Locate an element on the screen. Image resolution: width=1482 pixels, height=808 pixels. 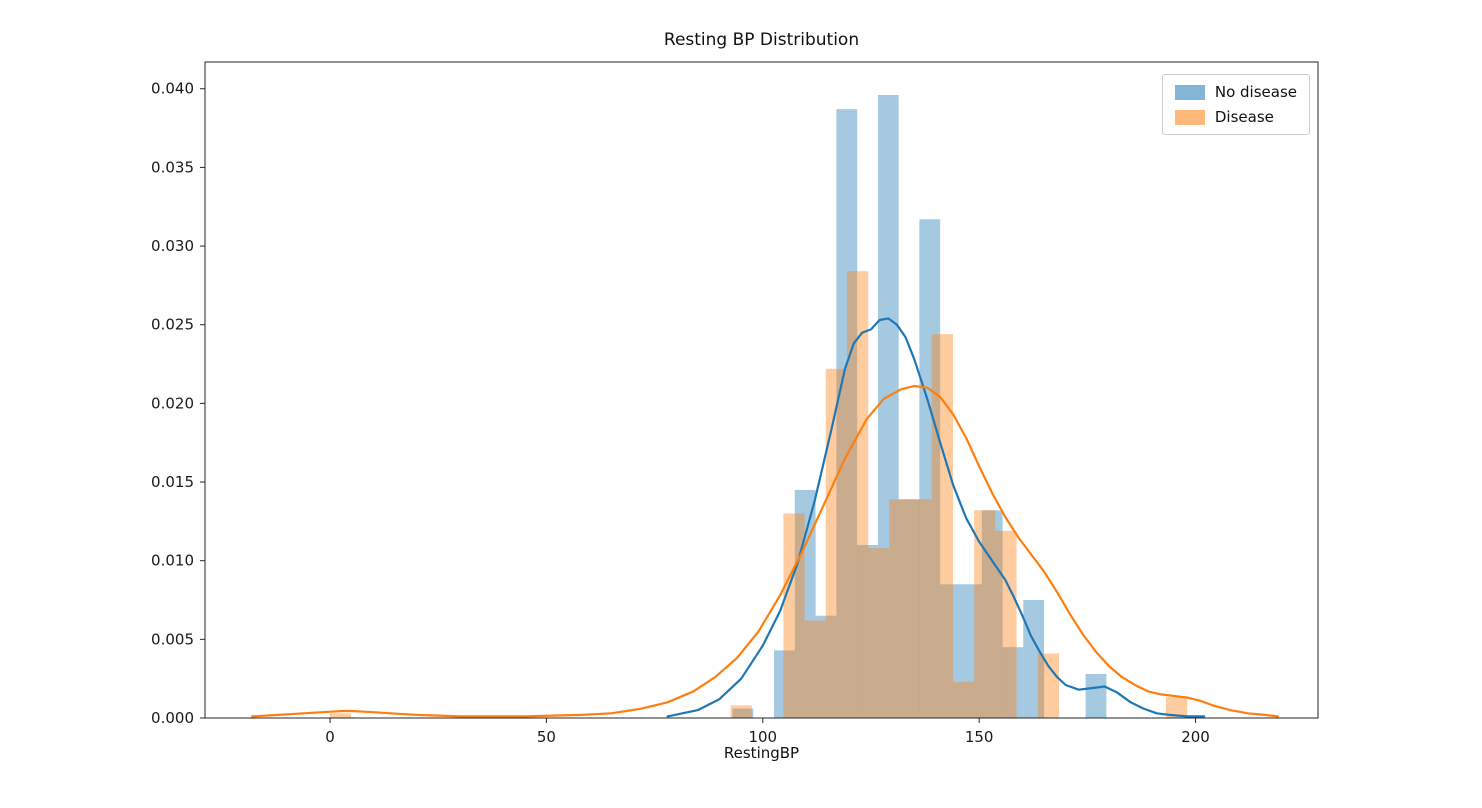
legend-entry-disease: Disease is located at coordinates (1235, 117).